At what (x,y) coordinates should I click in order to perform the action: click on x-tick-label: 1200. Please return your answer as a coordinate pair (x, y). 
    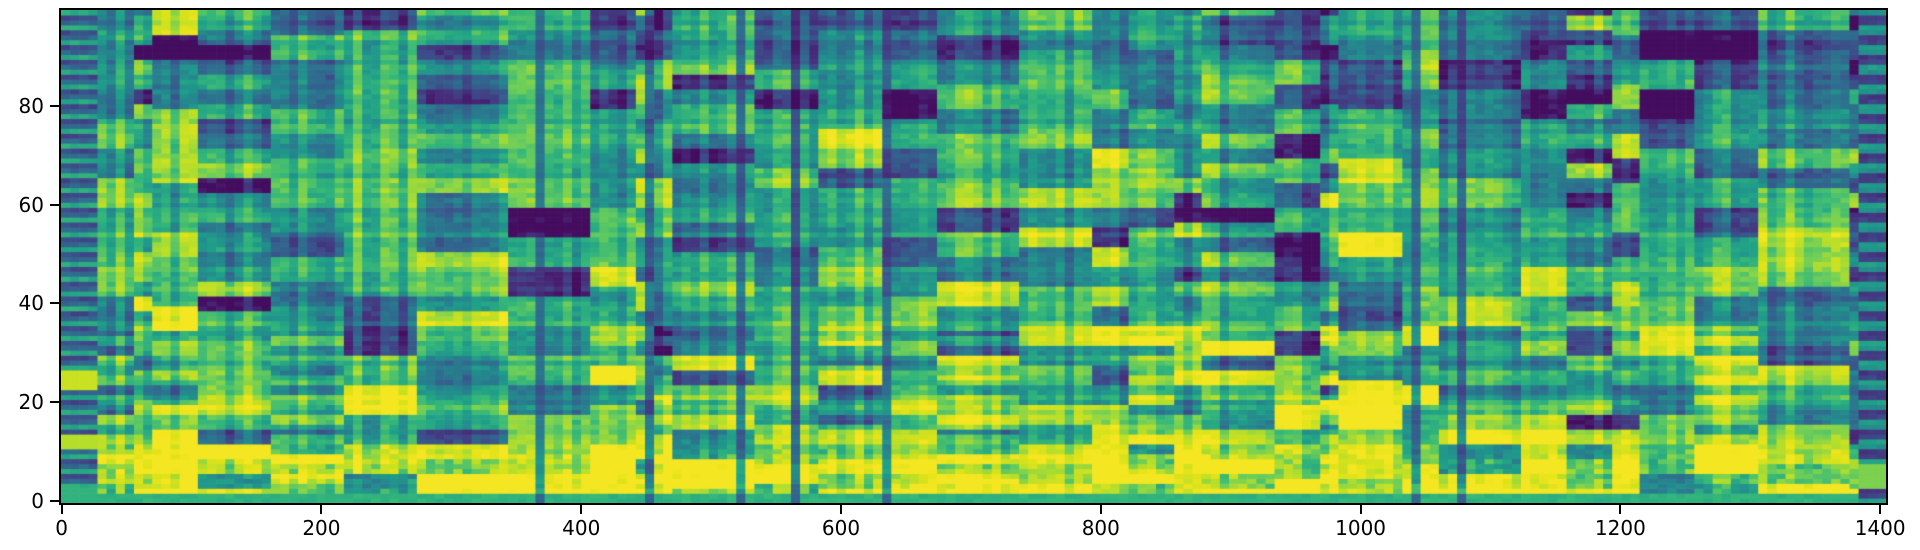
    Looking at the image, I should click on (1620, 528).